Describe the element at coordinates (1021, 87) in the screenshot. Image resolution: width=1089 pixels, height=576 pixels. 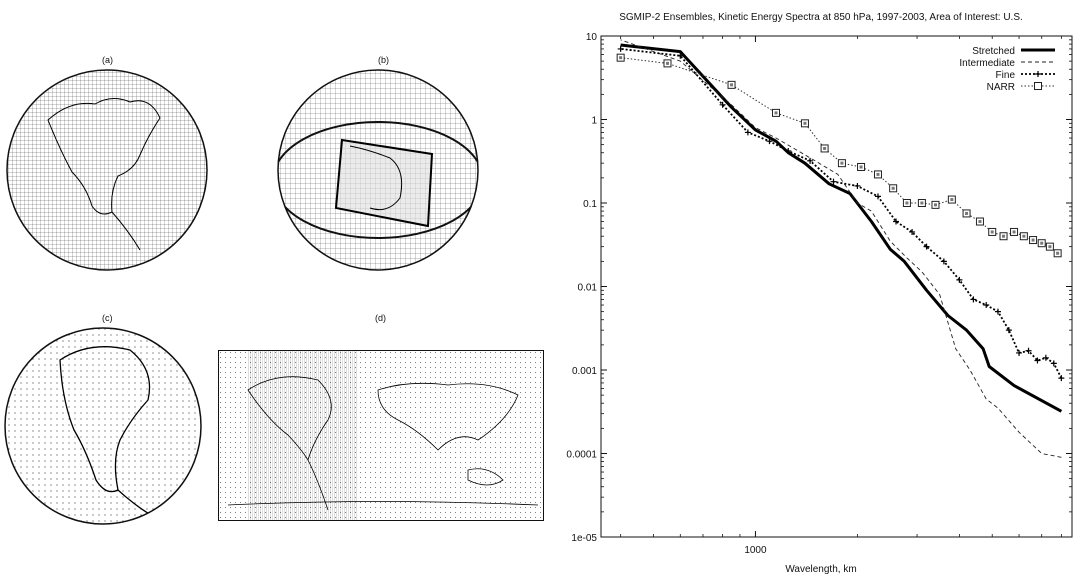
I see `legend-entry: NARR` at that location.